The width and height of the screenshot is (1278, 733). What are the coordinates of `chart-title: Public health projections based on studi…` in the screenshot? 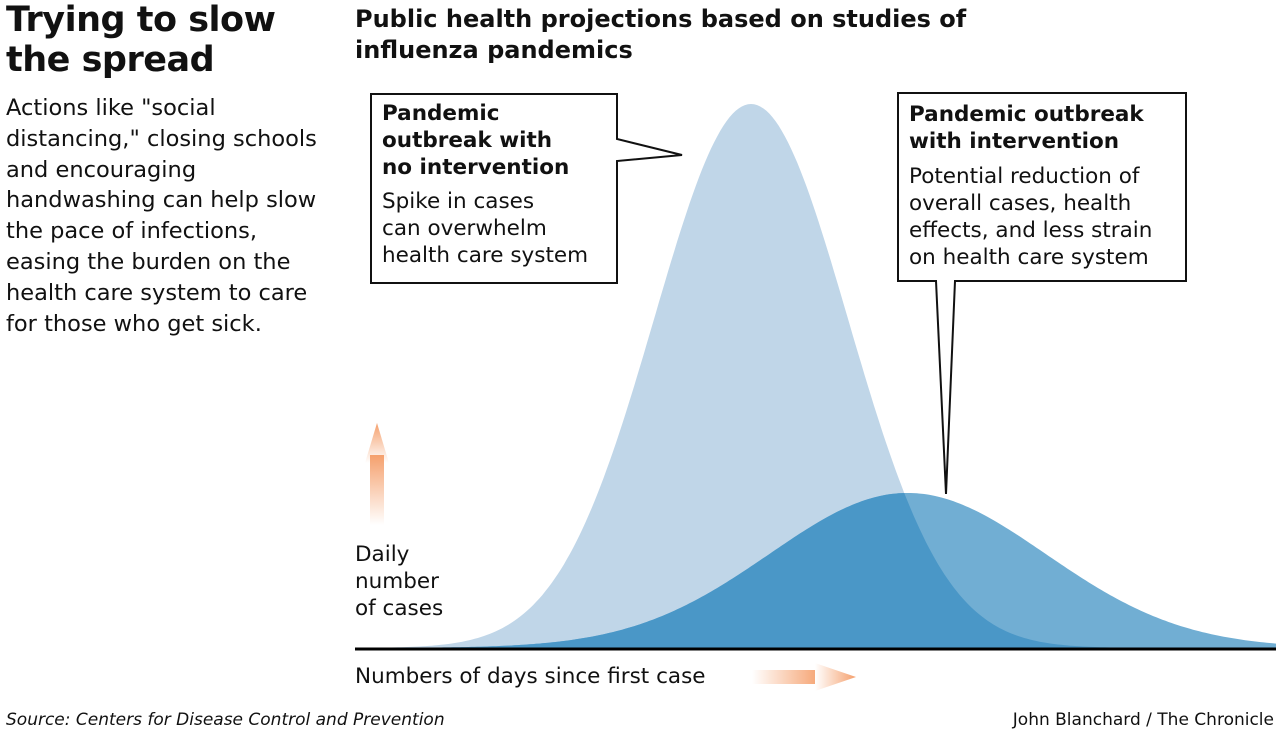 It's located at (661, 34).